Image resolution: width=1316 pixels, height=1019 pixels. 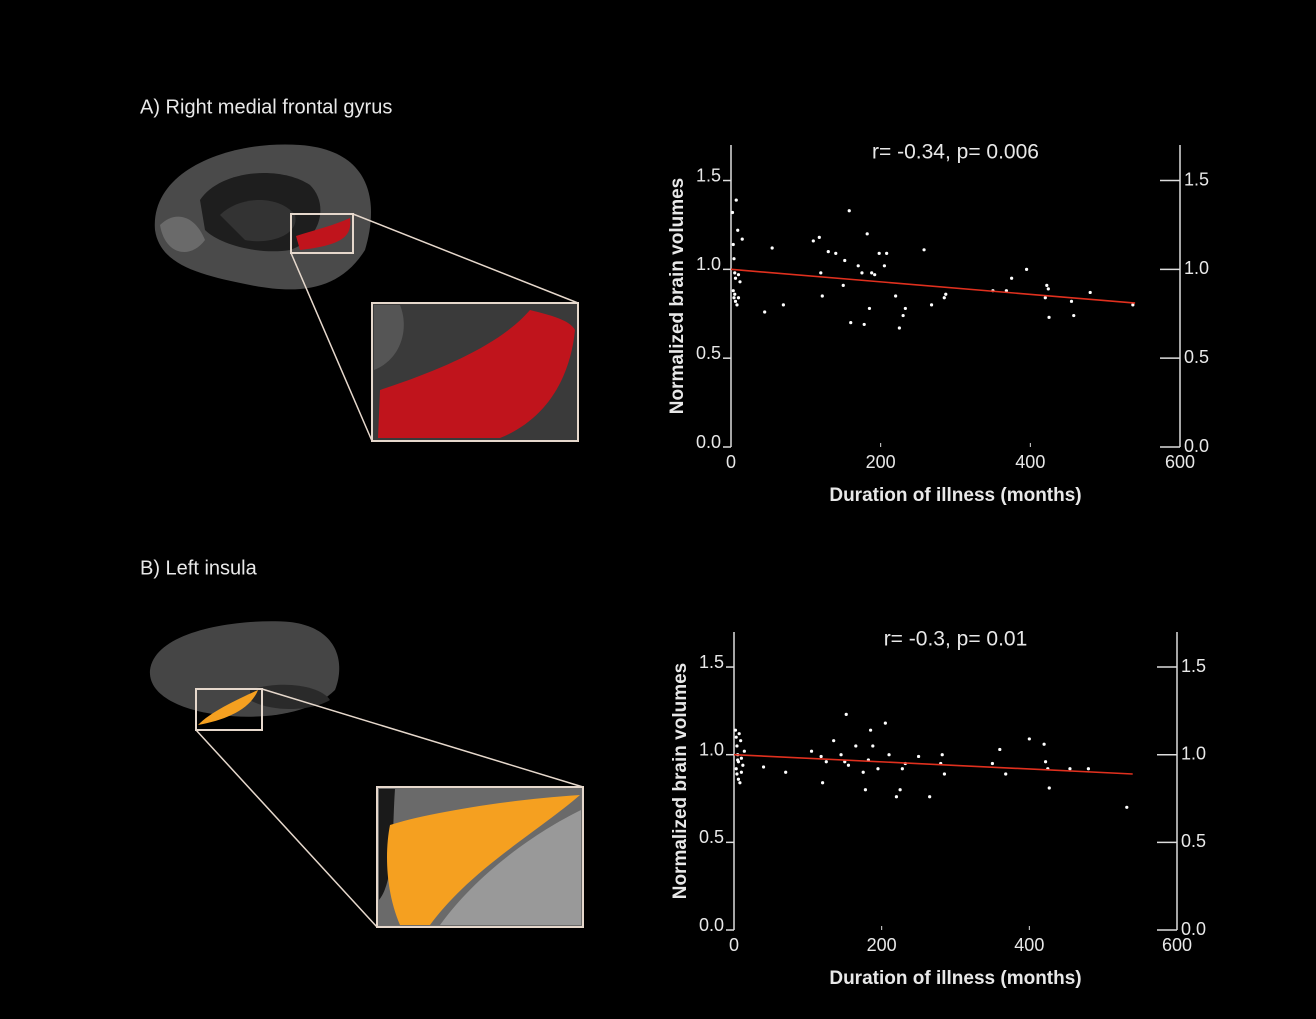 I want to click on panel-label: A) Right medial frontal gyrus, so click(x=266, y=107).